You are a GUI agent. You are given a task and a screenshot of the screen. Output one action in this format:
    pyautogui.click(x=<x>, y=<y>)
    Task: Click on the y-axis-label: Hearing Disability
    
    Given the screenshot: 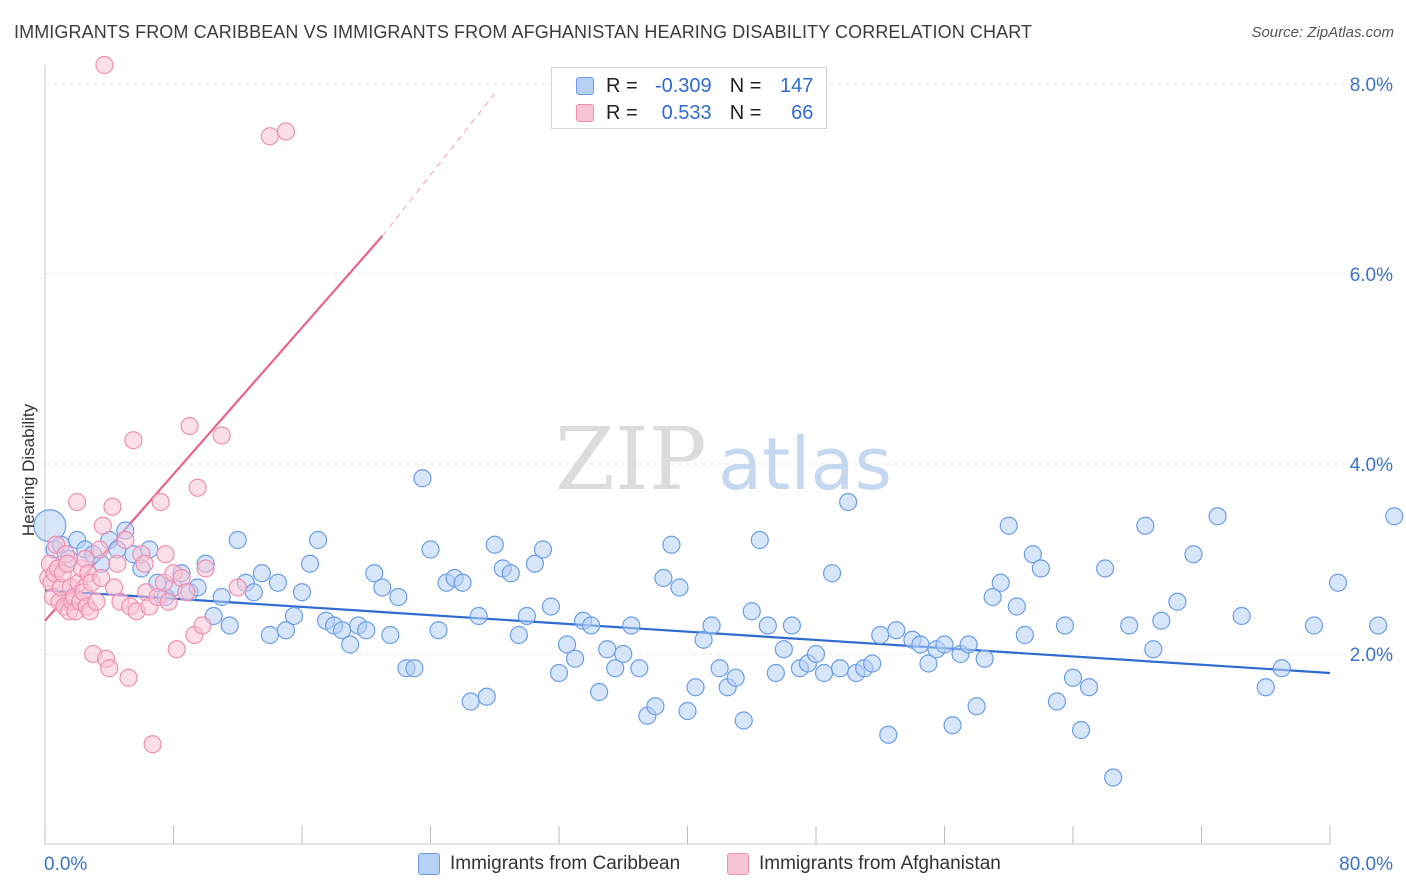 What is the action you would take?
    pyautogui.click(x=28, y=470)
    